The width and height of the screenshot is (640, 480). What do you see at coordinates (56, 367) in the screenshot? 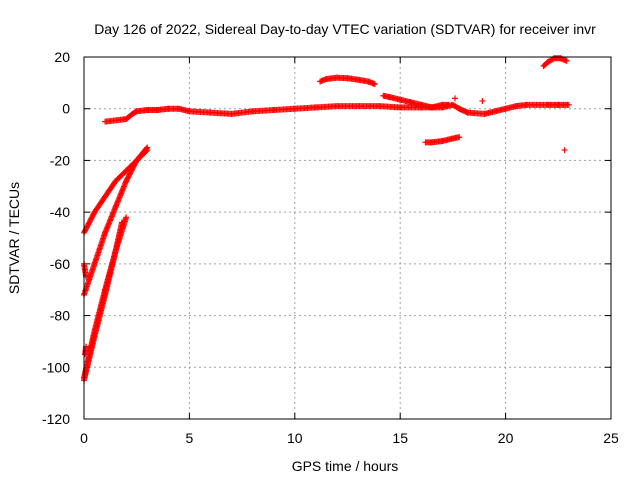
I see `y-tick-label: -100` at bounding box center [56, 367].